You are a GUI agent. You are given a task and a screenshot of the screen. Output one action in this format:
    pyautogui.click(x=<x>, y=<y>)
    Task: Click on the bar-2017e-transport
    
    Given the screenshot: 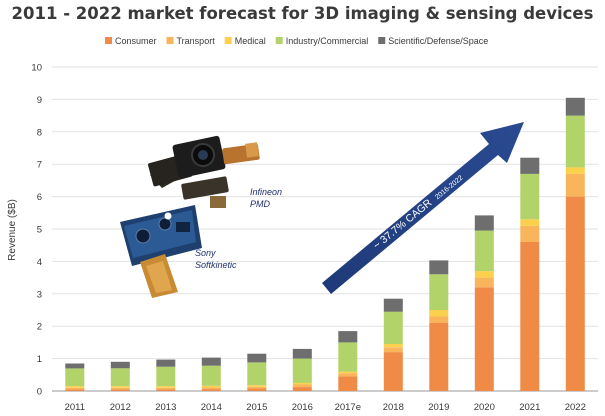 What is the action you would take?
    pyautogui.click(x=348, y=375)
    